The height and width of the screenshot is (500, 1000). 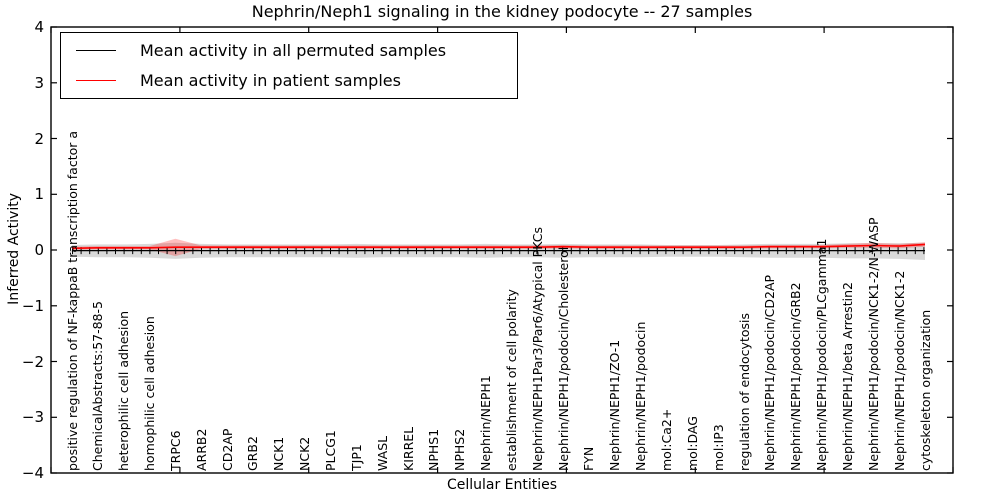 What do you see at coordinates (615, 405) in the screenshot?
I see `x-tick-label: Nephrin/NEPH1/ZO-1` at bounding box center [615, 405].